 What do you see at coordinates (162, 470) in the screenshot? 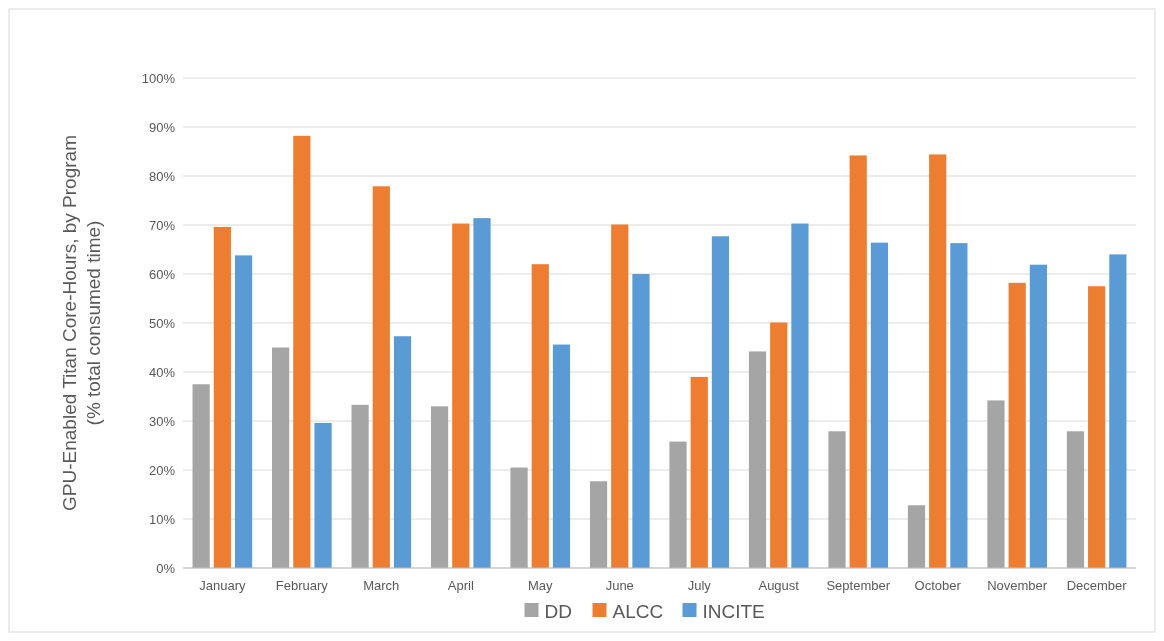
I see `y-tick-label: 20%` at bounding box center [162, 470].